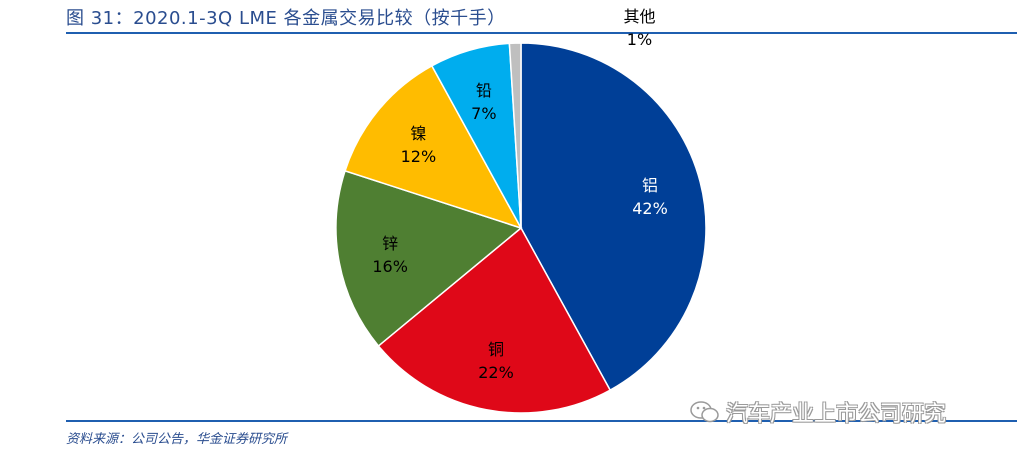  I want to click on figure-title: 图 31：2020.1-3Q LME 各金属交易比较（按千手）, so click(286, 18).